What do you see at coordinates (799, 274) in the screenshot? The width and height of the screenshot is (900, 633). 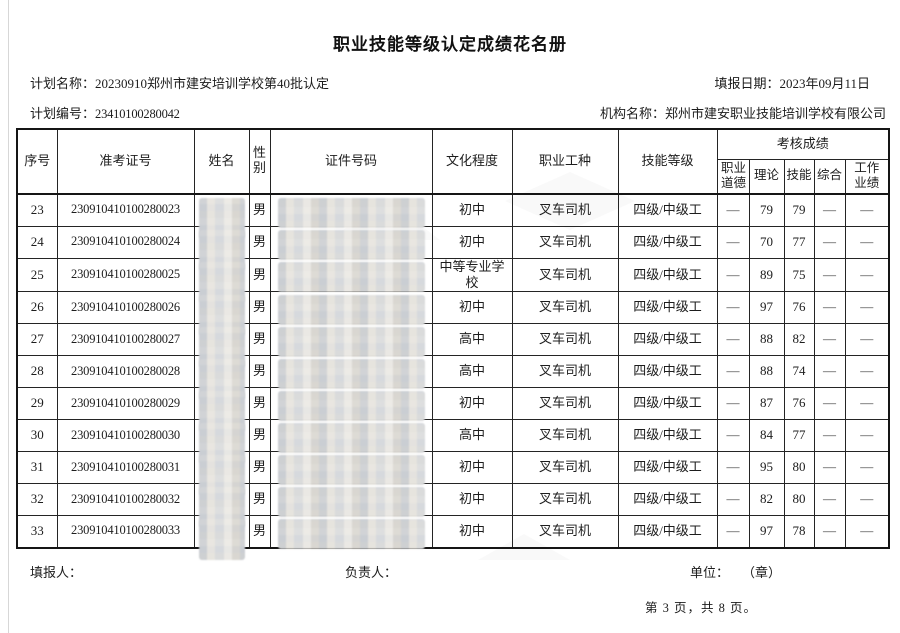 I see `cell-score-skill: 75` at bounding box center [799, 274].